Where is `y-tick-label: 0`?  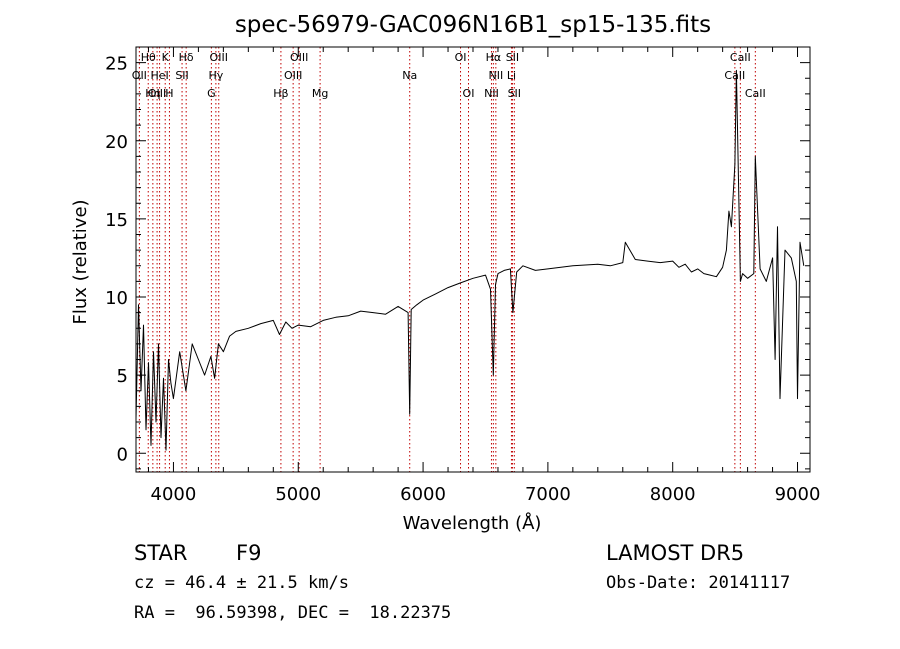
y-tick-label: 0 is located at coordinates (122, 454).